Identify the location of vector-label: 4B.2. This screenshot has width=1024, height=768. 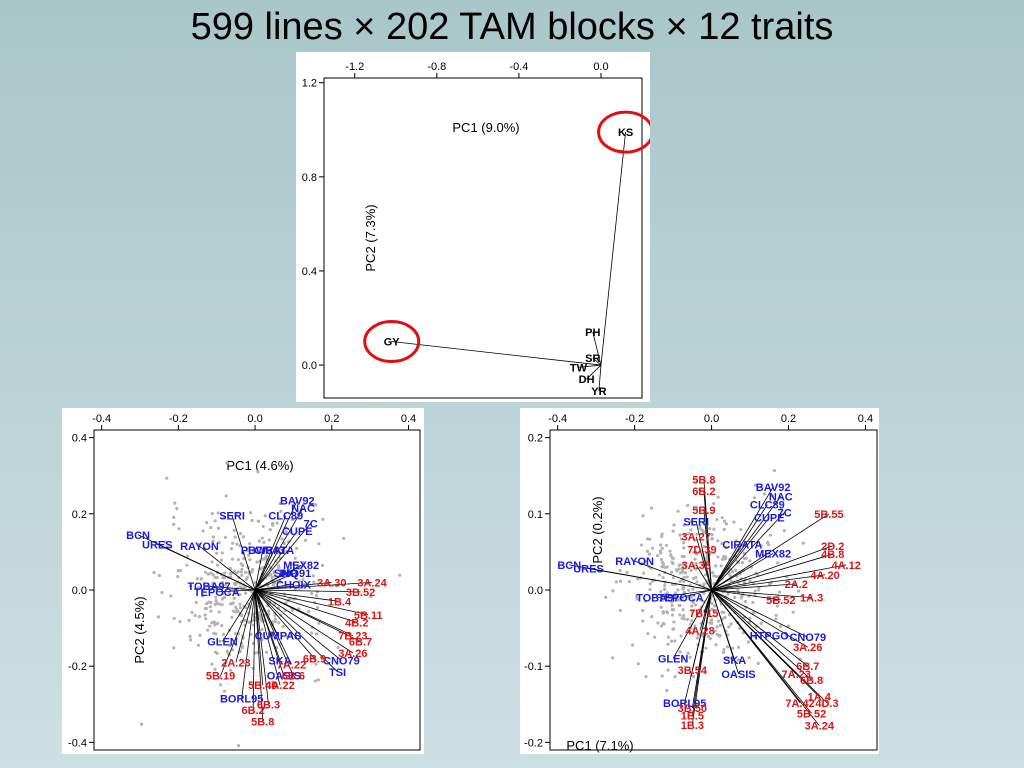
(356, 623).